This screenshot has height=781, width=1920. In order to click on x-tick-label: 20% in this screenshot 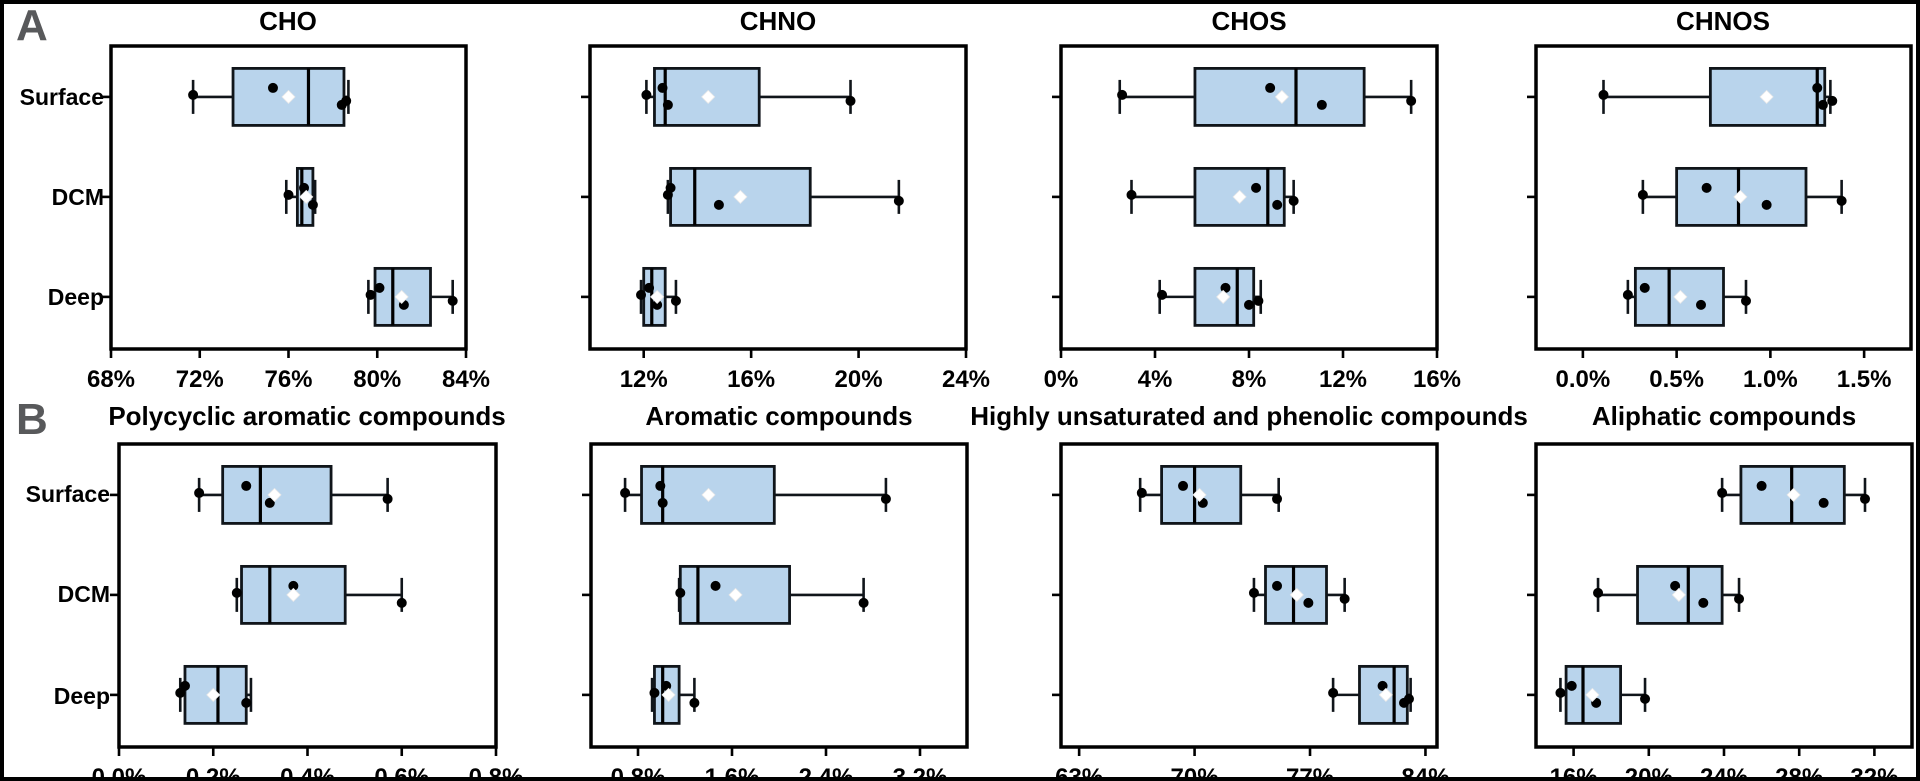, I will do `click(859, 379)`.